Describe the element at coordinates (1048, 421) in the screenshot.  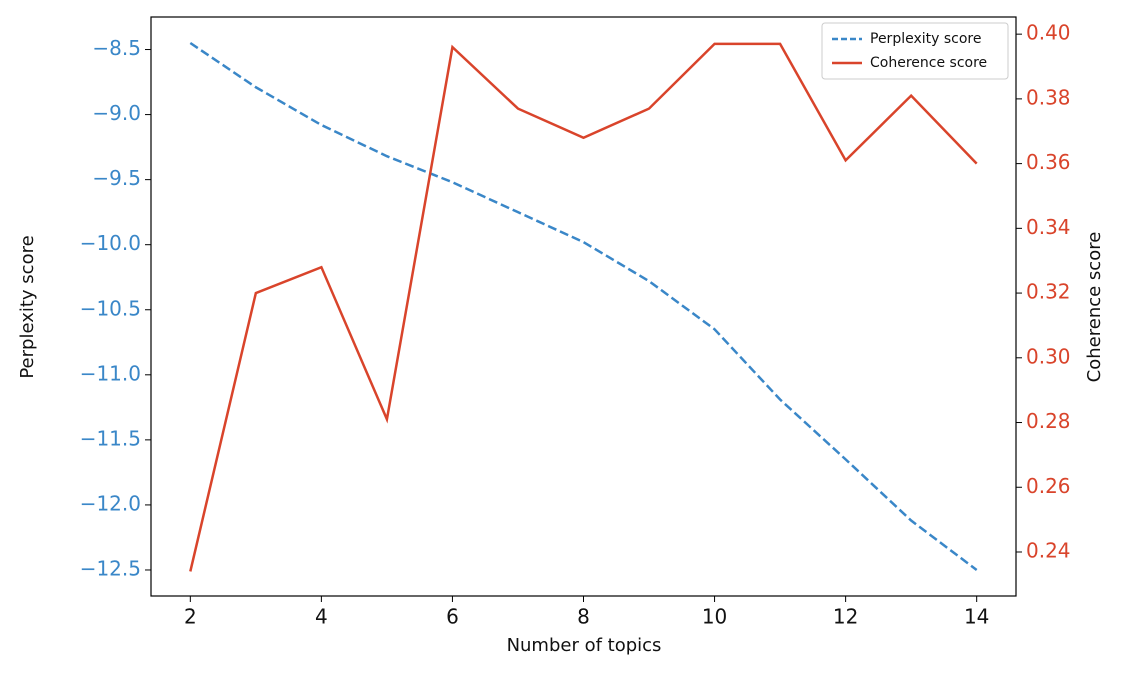
I see `y2-tick-label: 0.28` at that location.